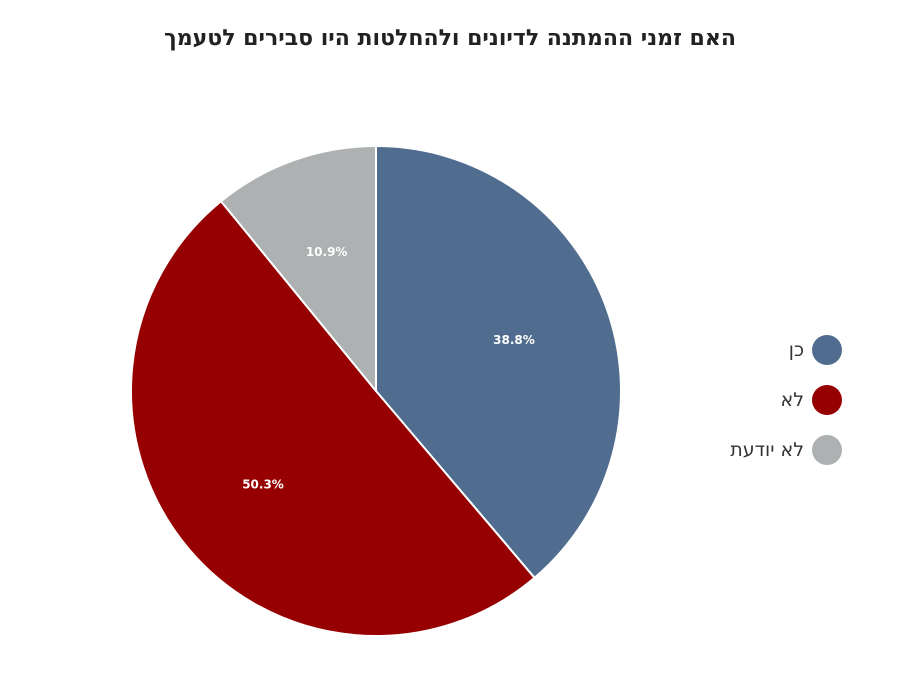  Describe the element at coordinates (327, 252) in the screenshot. I see `slice-data-label-2: 10.9%` at that location.